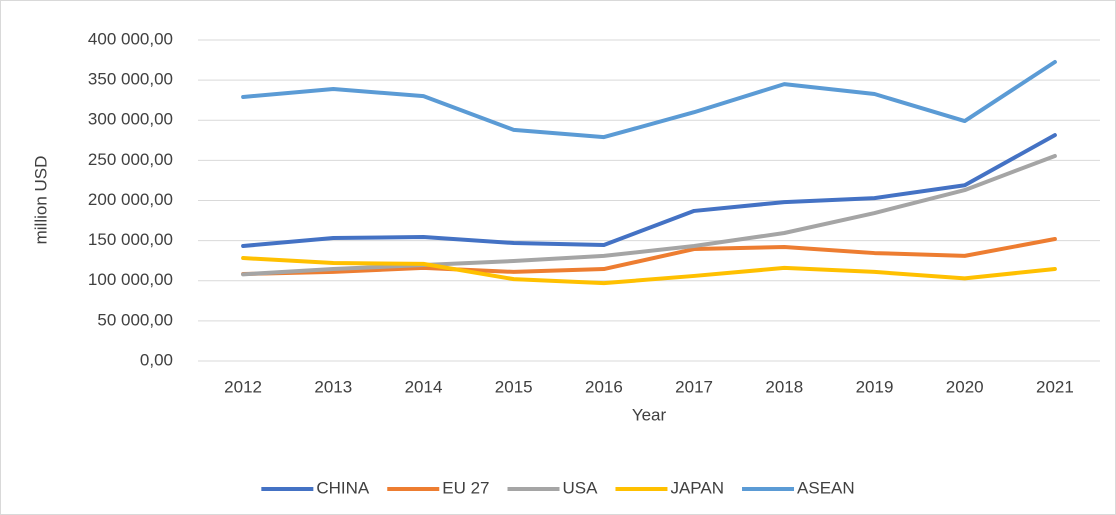 Image resolution: width=1116 pixels, height=515 pixels. Describe the element at coordinates (130, 279) in the screenshot. I see `y-tick-label: 100 000,00` at that location.